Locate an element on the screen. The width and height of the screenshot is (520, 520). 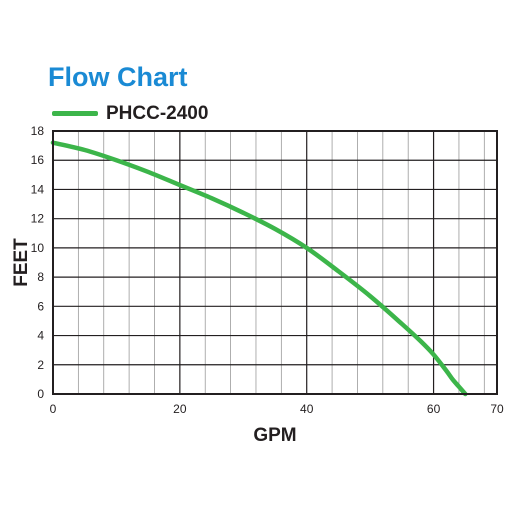
y-tick-label: 10 is located at coordinates (38, 248).